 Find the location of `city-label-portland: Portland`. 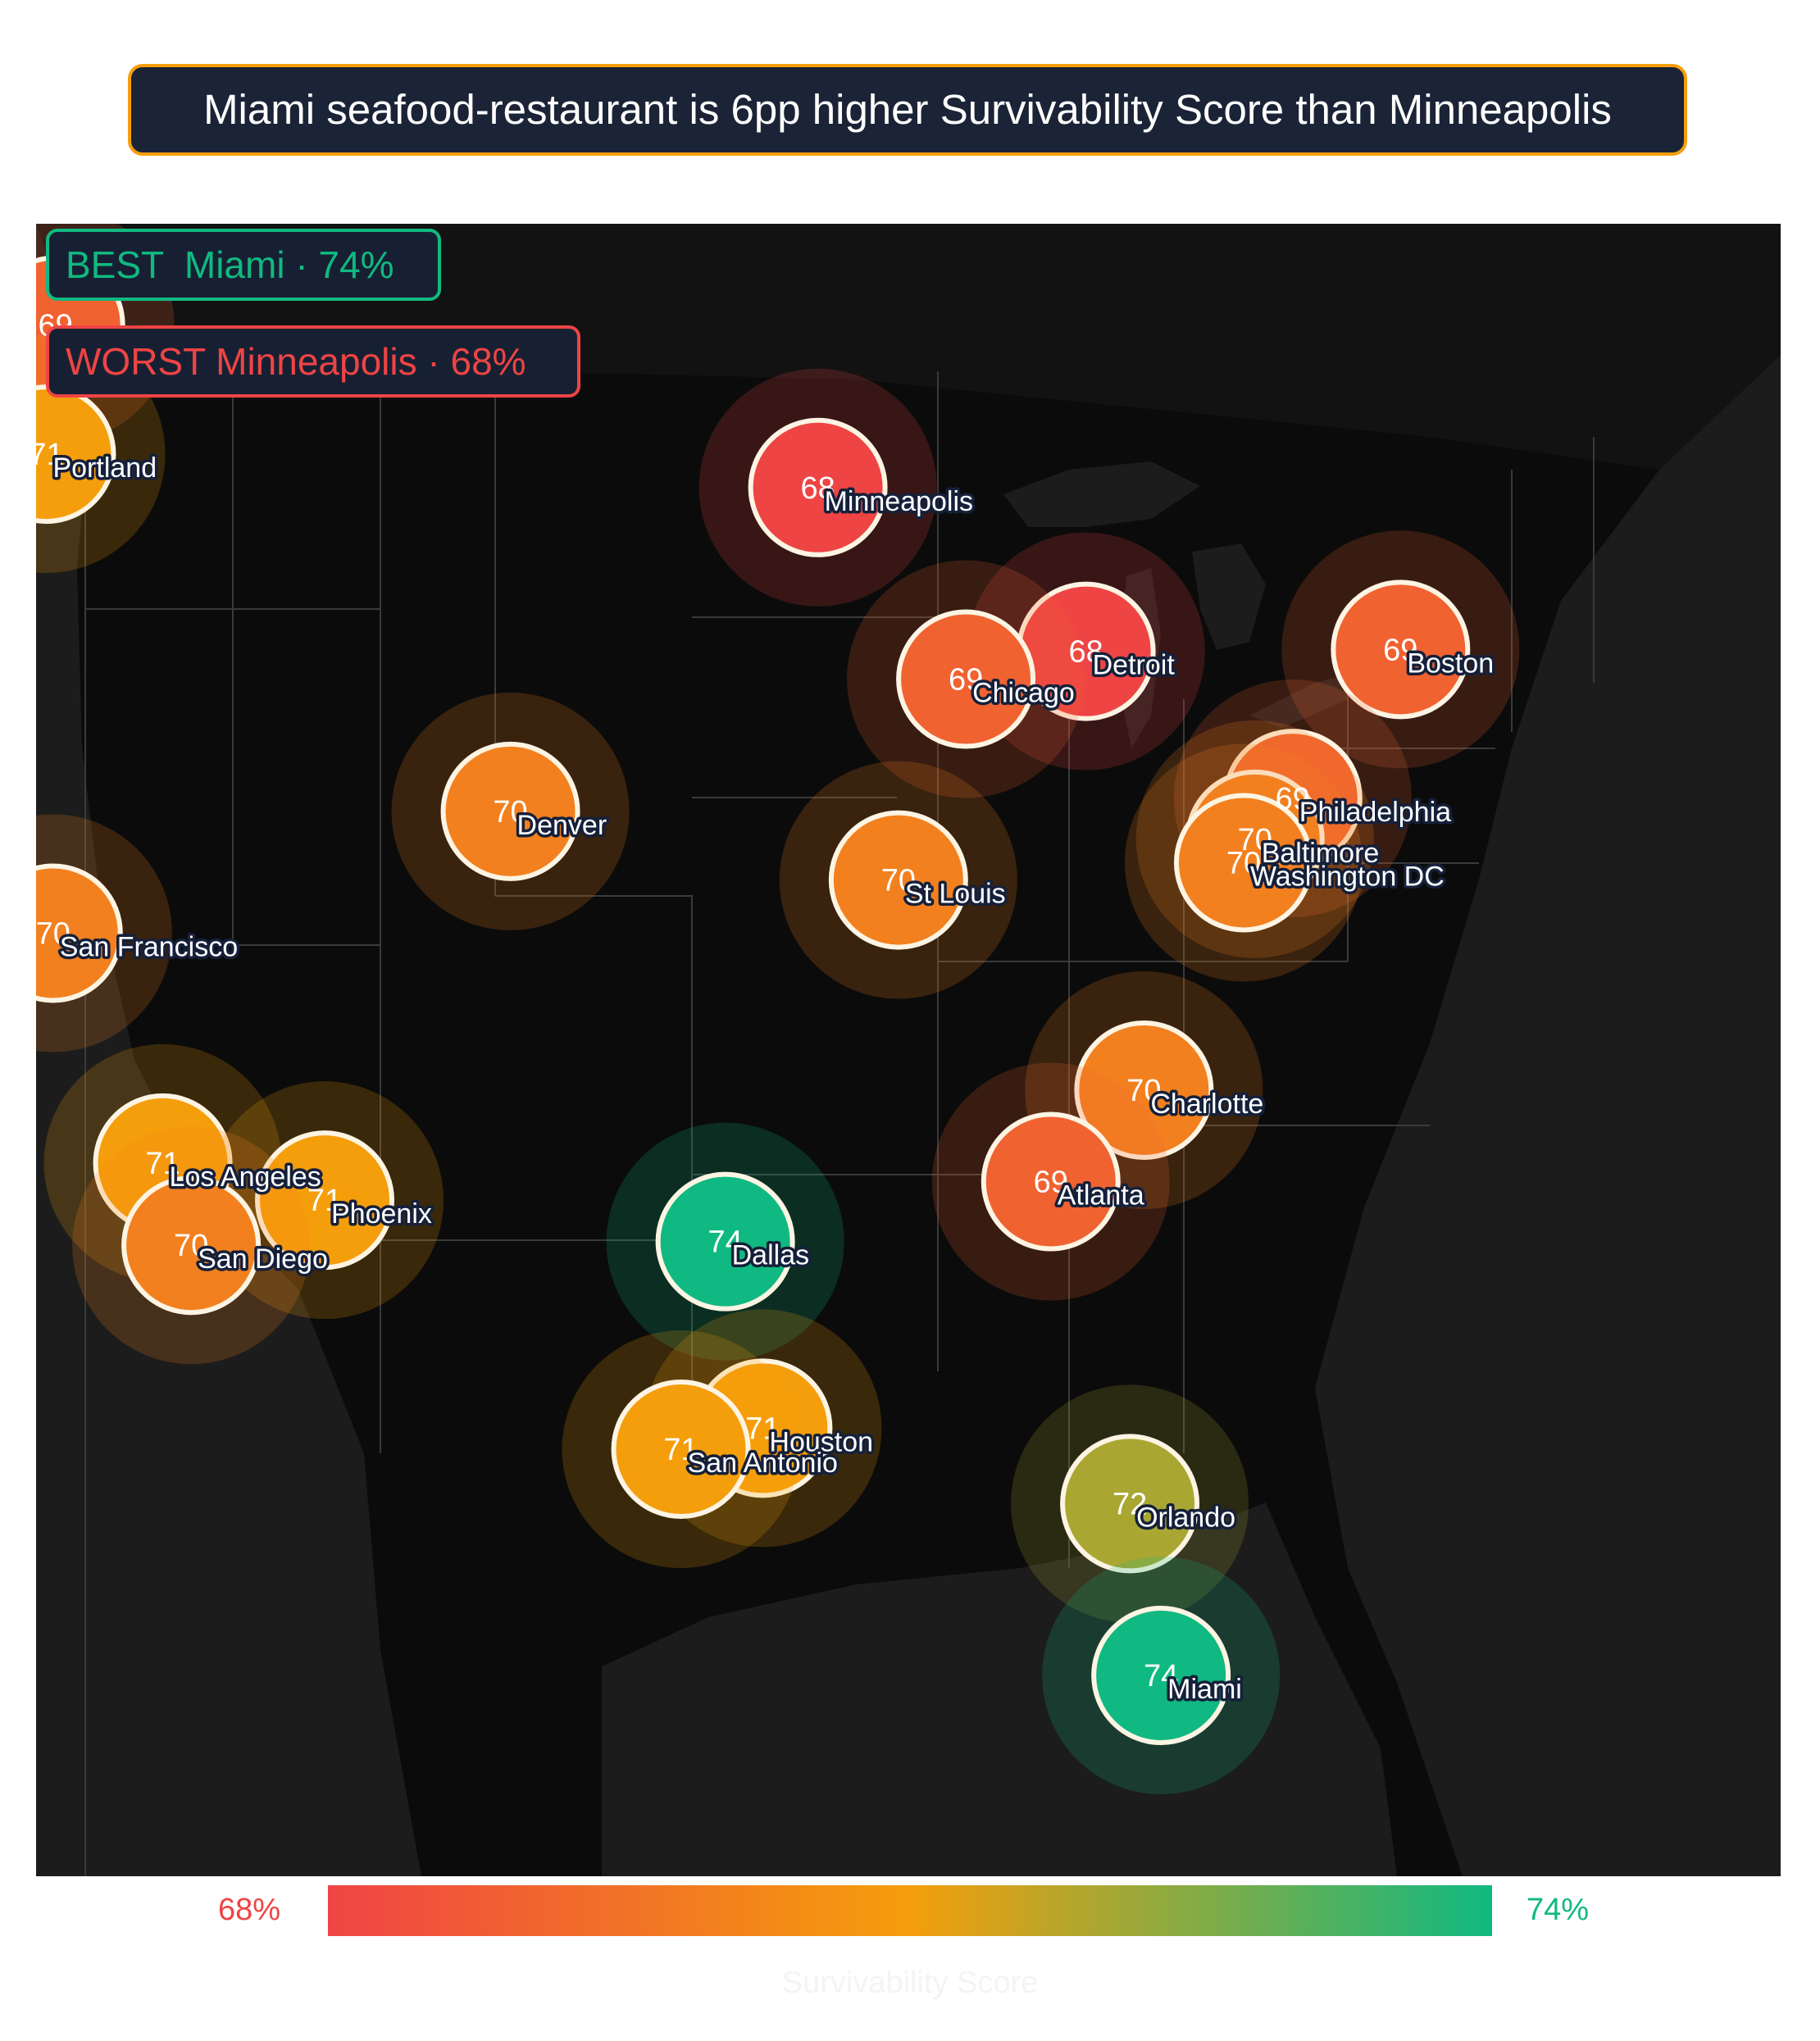

city-label-portland: Portland is located at coordinates (104, 468).